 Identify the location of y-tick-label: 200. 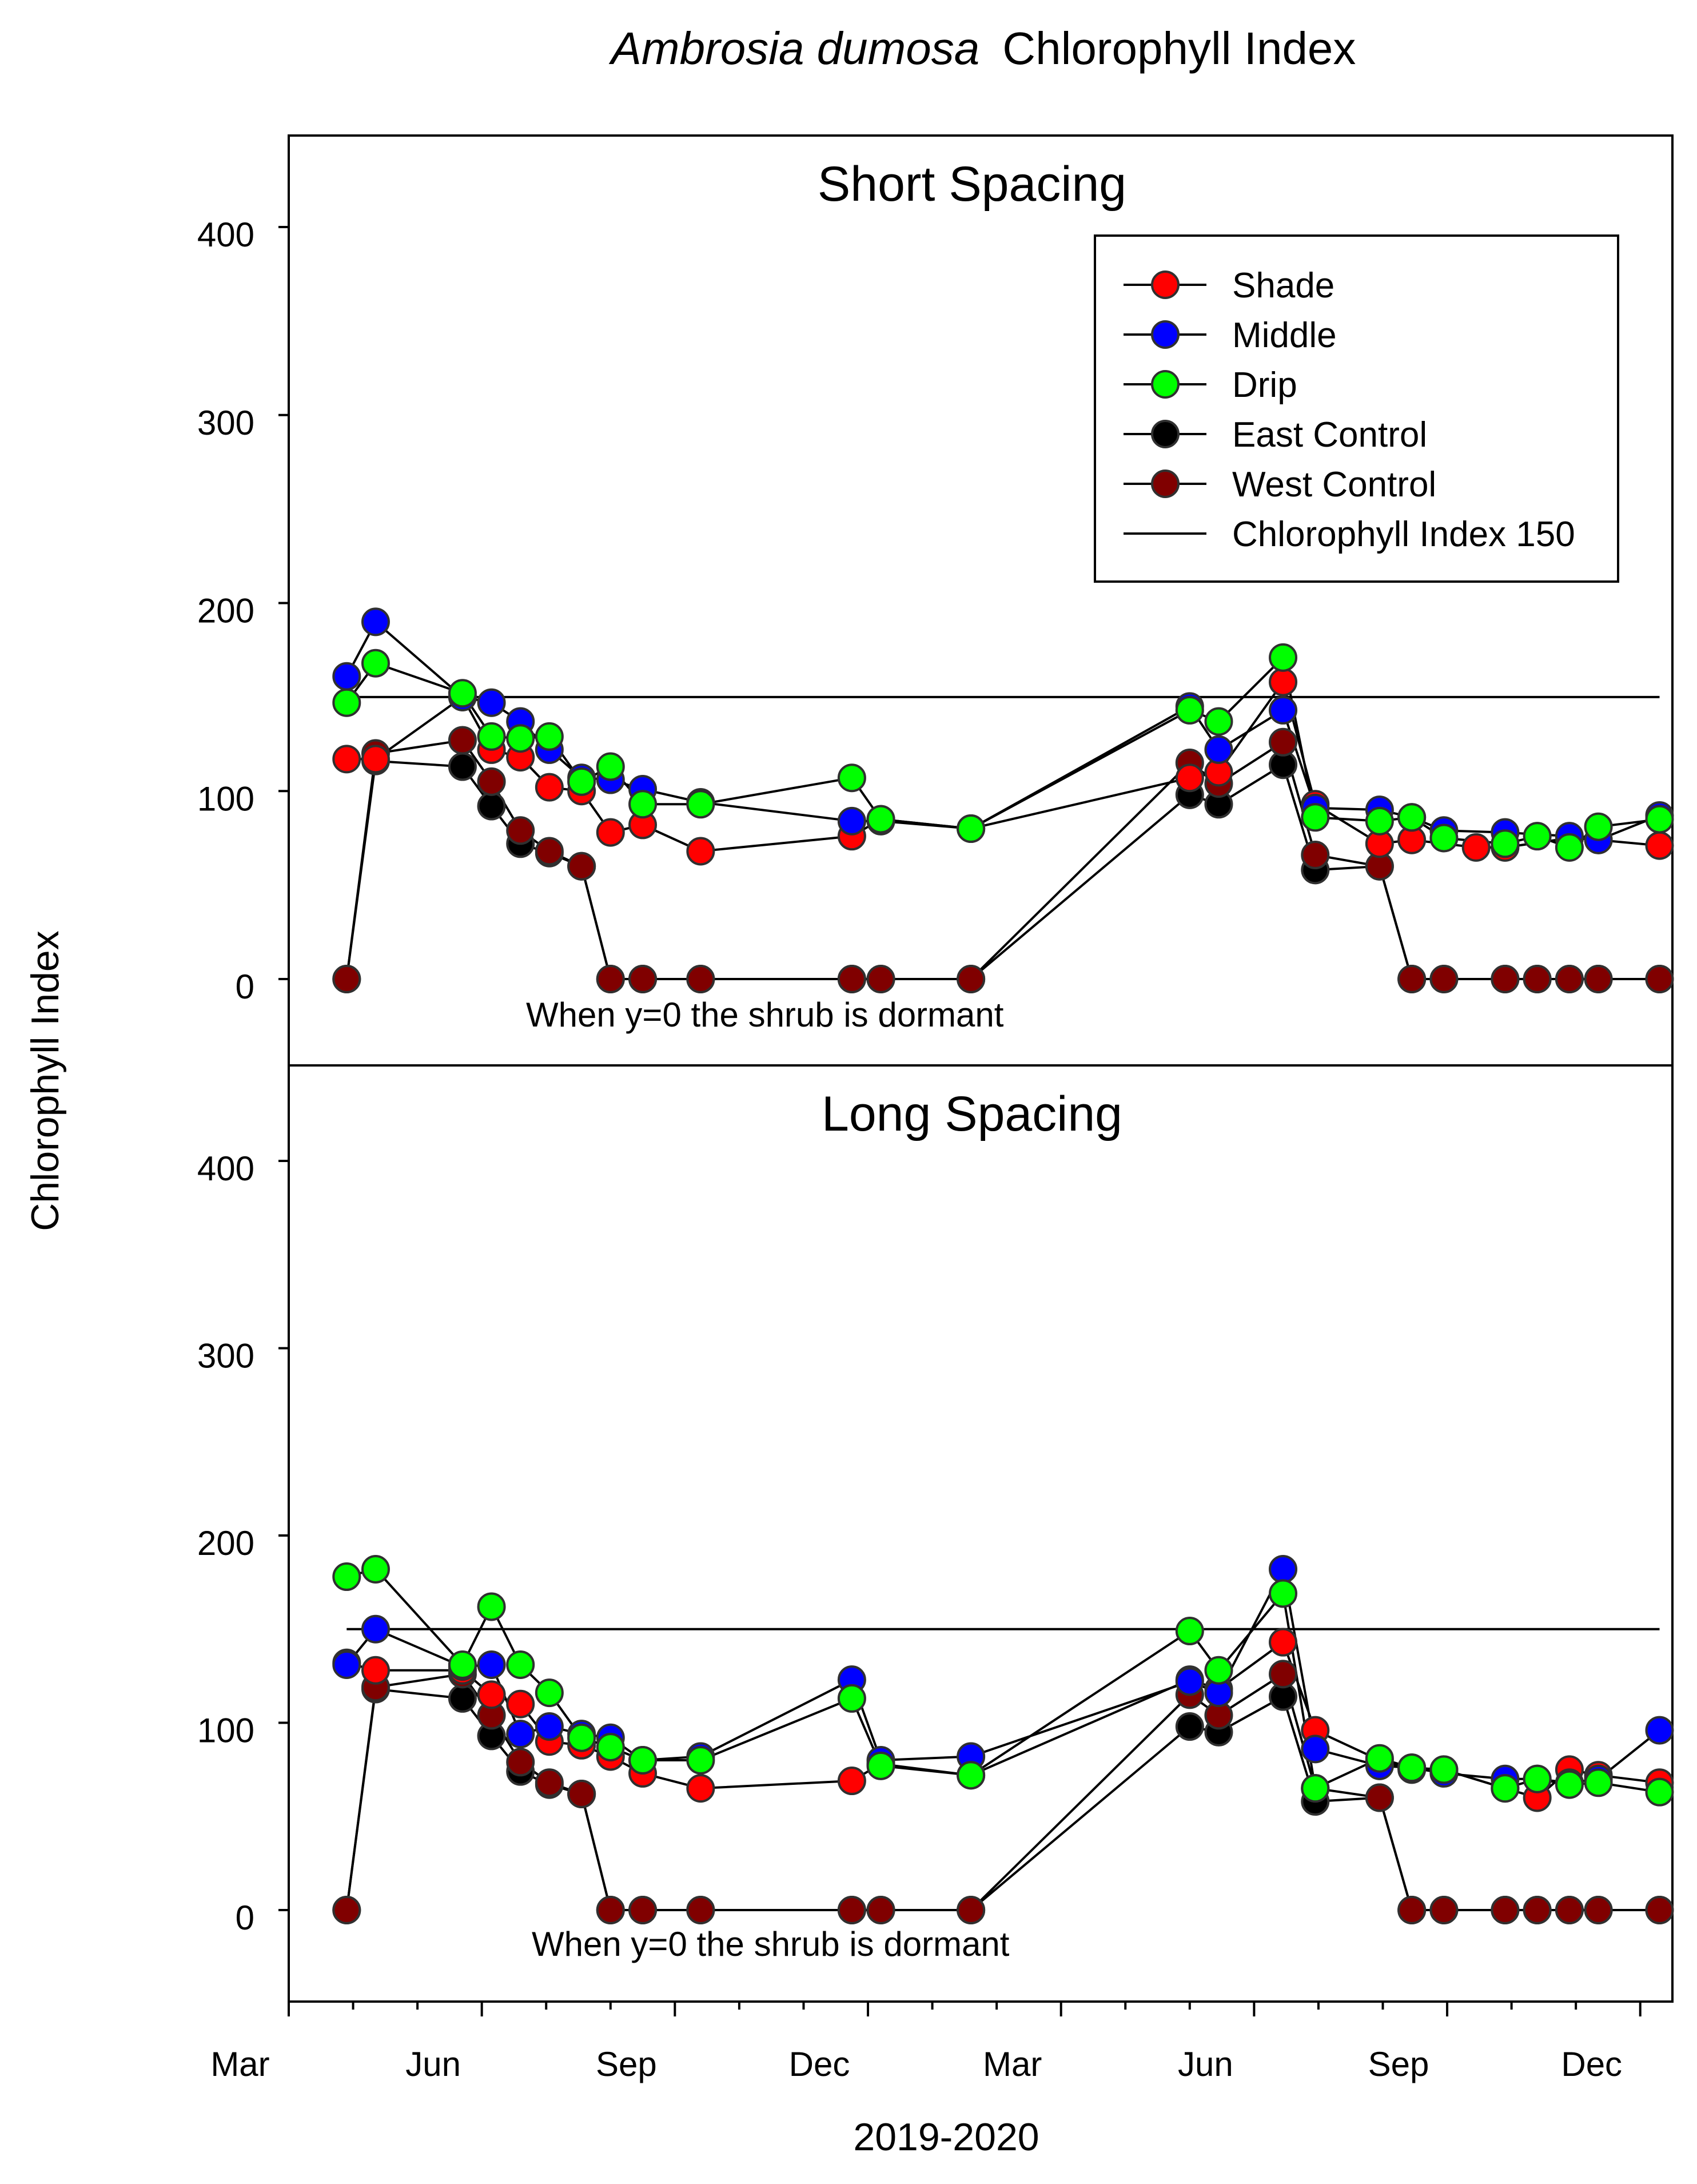
(226, 1543).